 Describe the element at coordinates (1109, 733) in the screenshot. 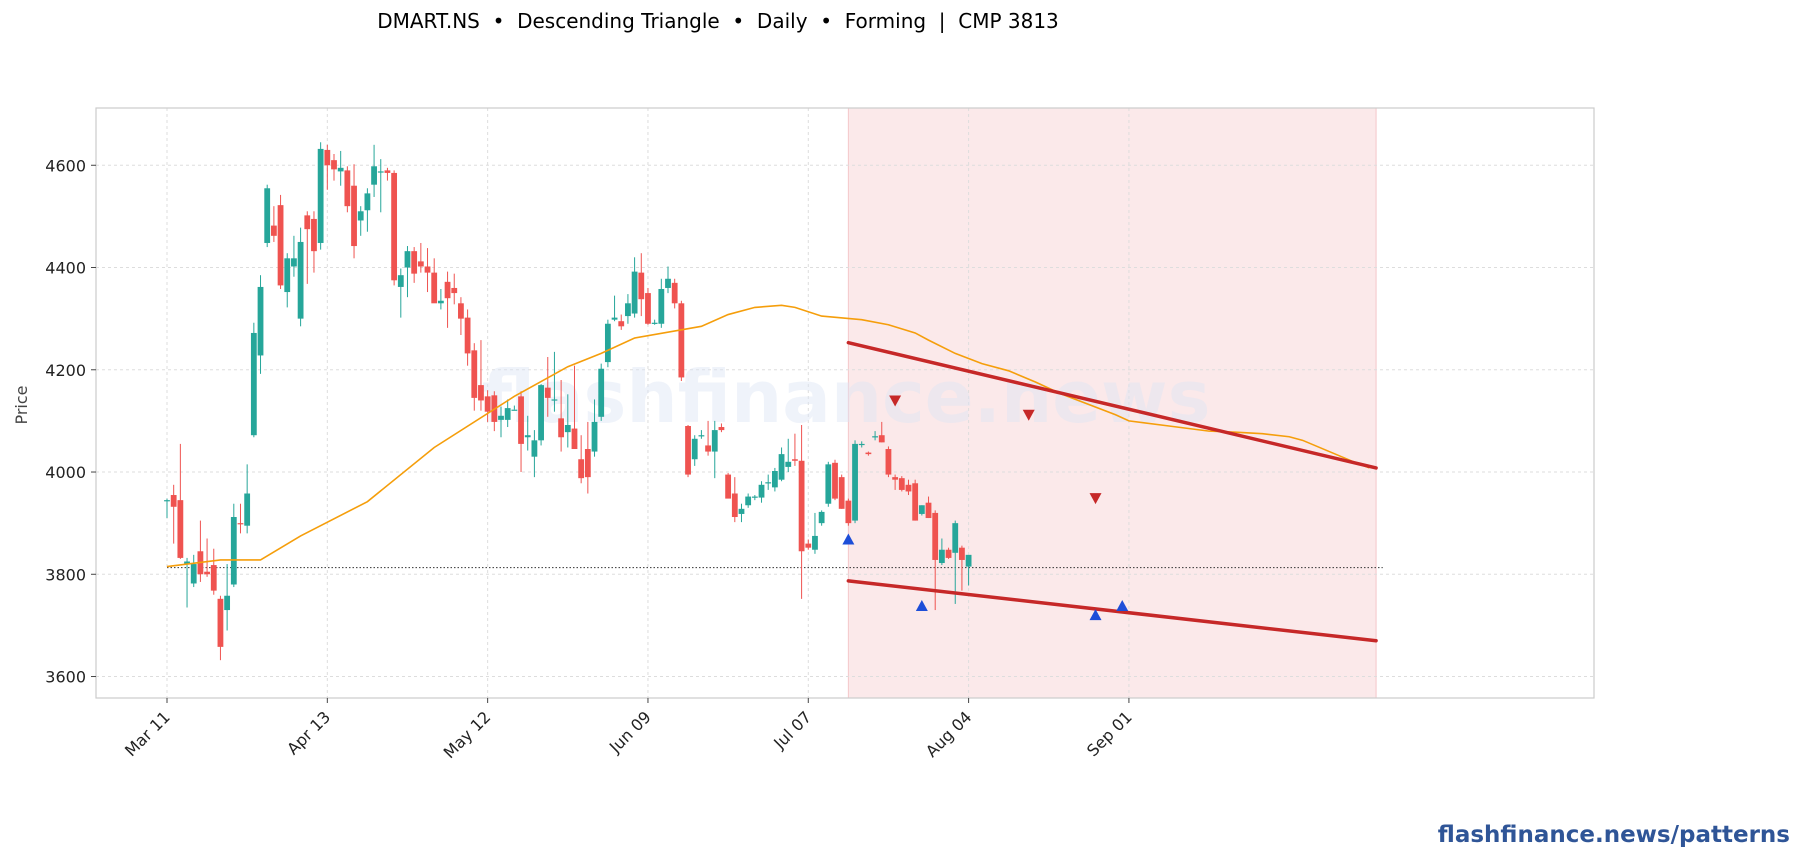

I see `x-tick-label: Sep 01` at that location.